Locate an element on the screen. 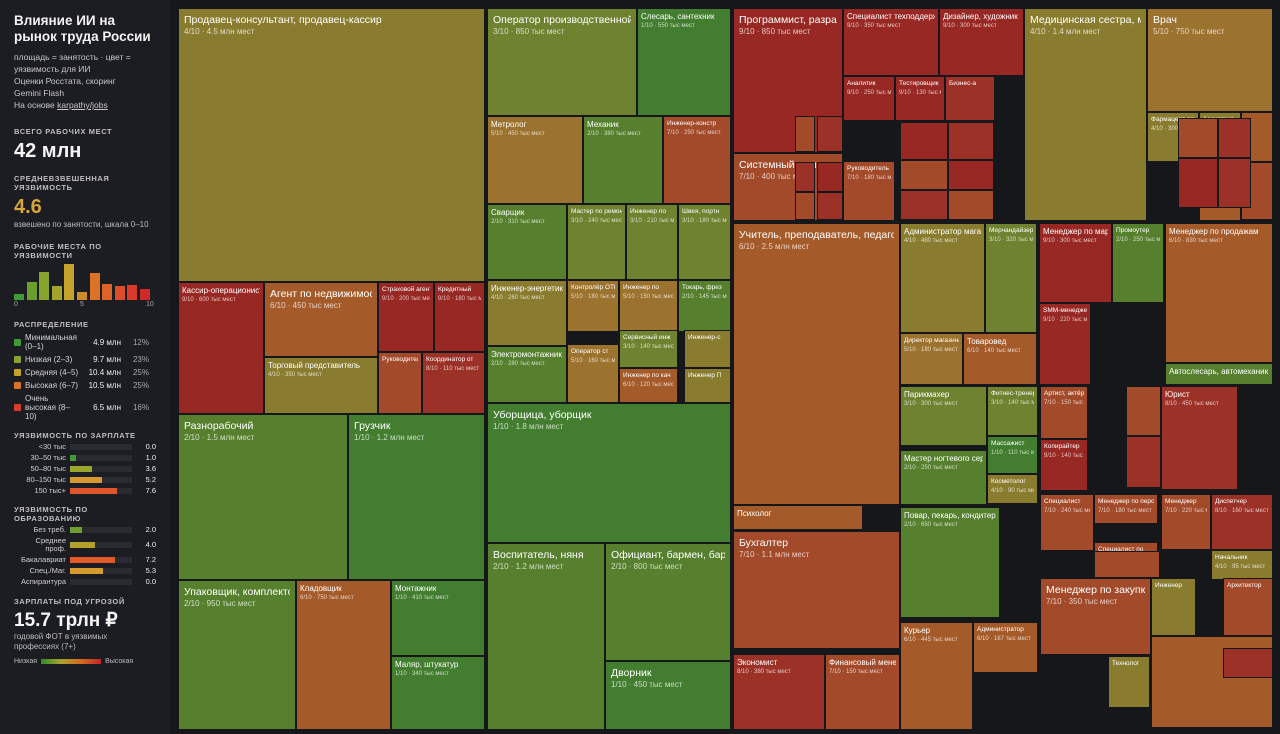 This screenshot has height=734, width=1280. treemap-tile: Метролог 5/10 · 450 тыс мест is located at coordinates (535, 160).